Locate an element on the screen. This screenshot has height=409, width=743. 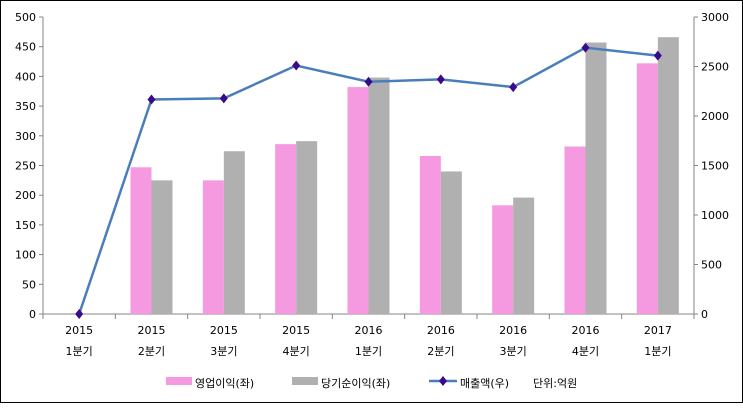
right-tick-label: 2500 is located at coordinates (715, 67).